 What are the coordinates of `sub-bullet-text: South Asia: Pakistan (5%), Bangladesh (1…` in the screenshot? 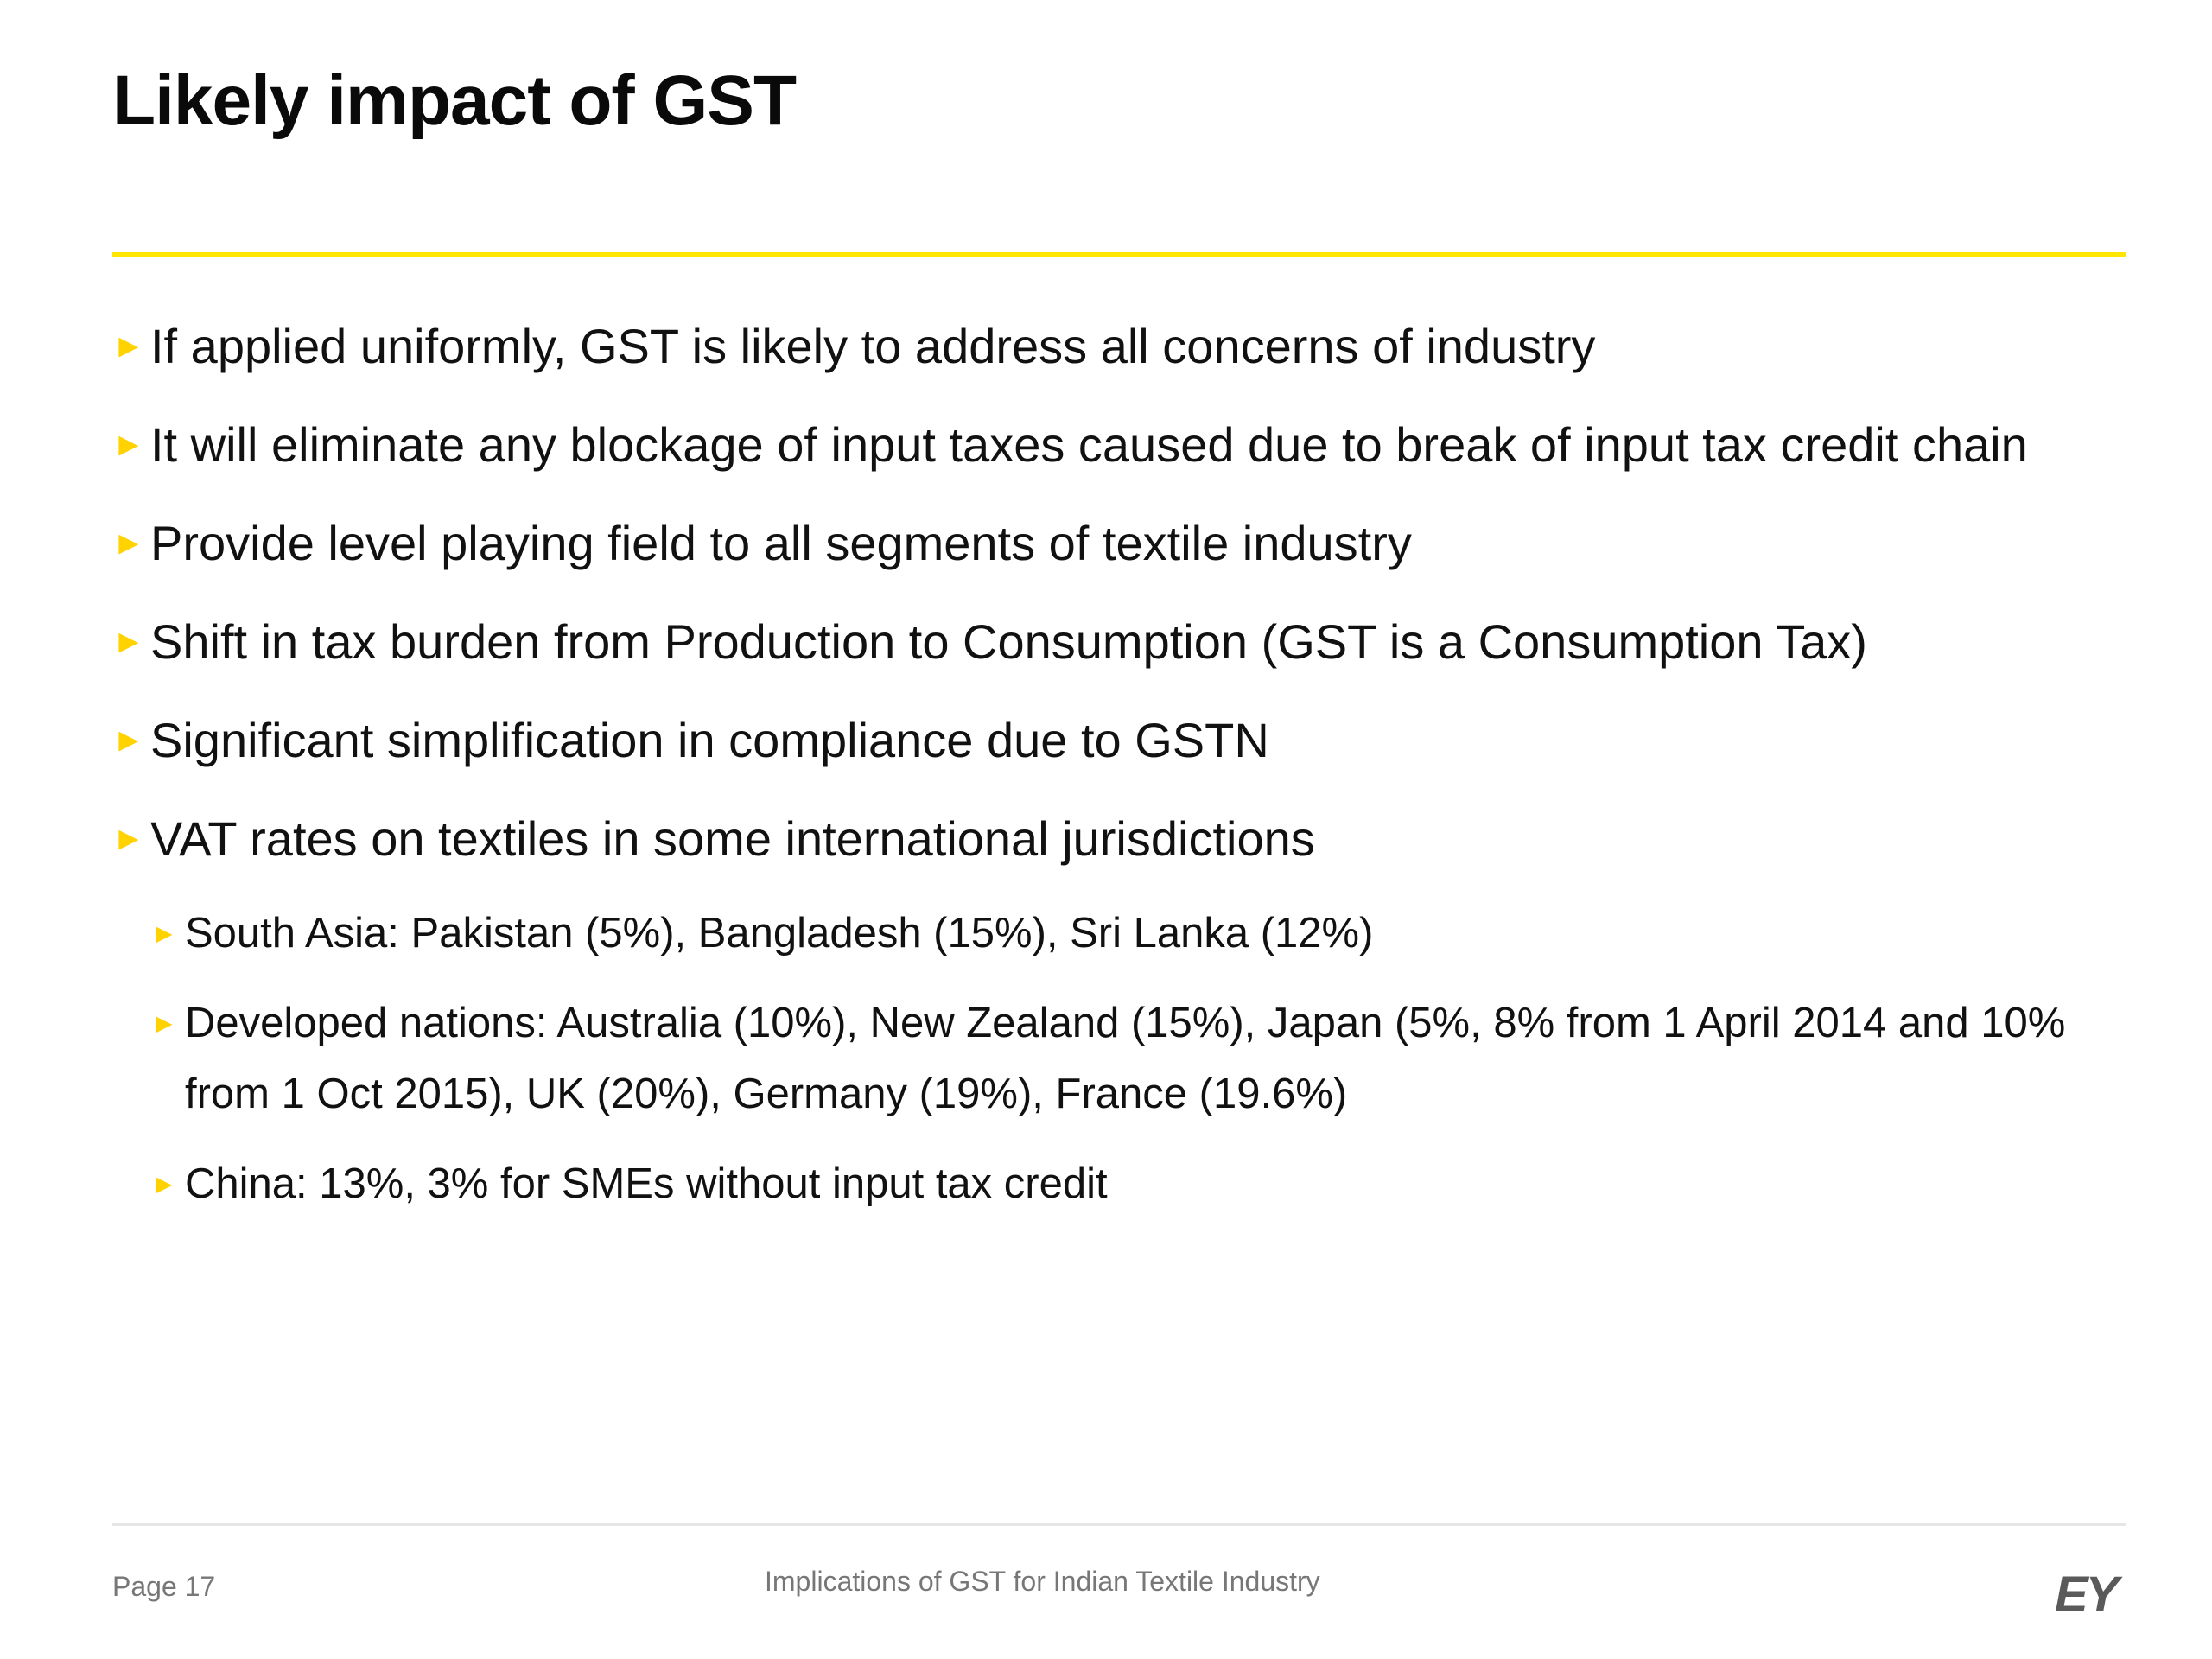 It's located at (779, 933).